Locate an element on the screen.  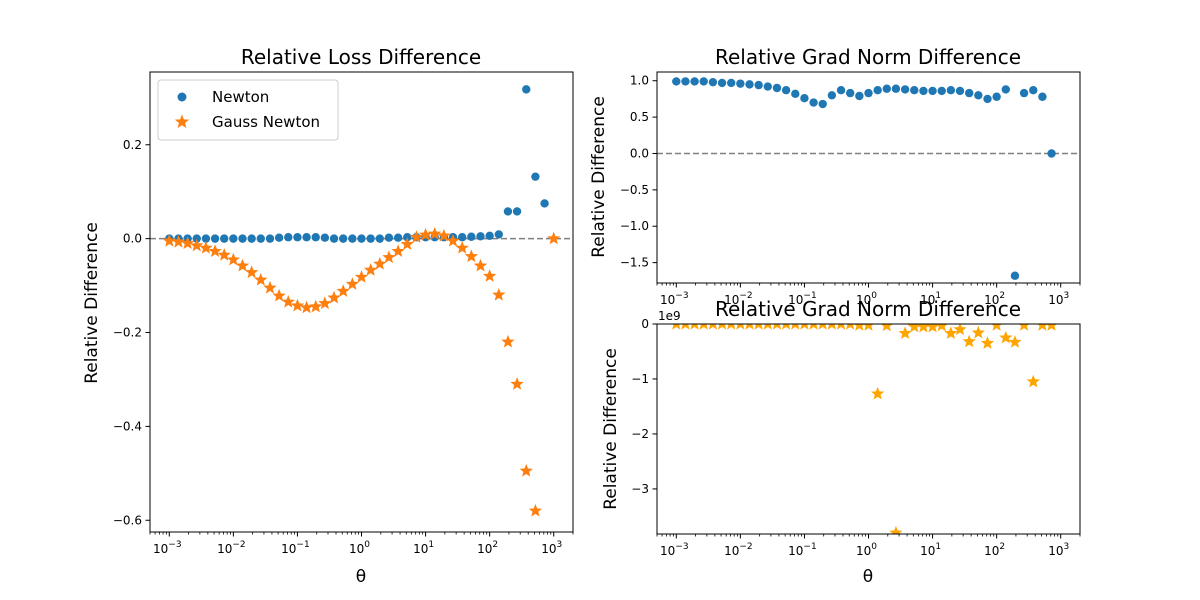
y-tick-label: −1.0 is located at coordinates (634, 226).